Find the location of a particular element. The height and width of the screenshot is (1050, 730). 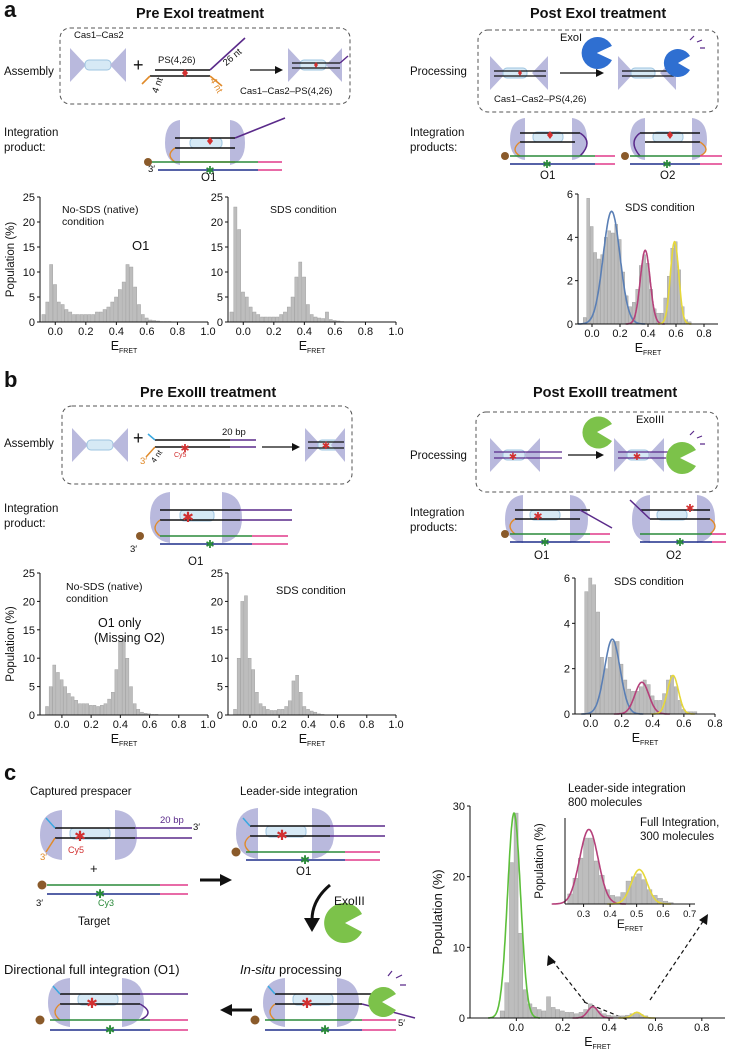

o1-right-label-a: O1 is located at coordinates (548, 176).